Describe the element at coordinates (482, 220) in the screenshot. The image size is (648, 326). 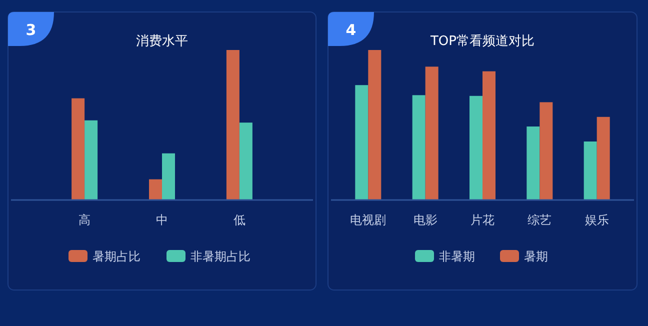
I see `x-tick-label: 片花` at that location.